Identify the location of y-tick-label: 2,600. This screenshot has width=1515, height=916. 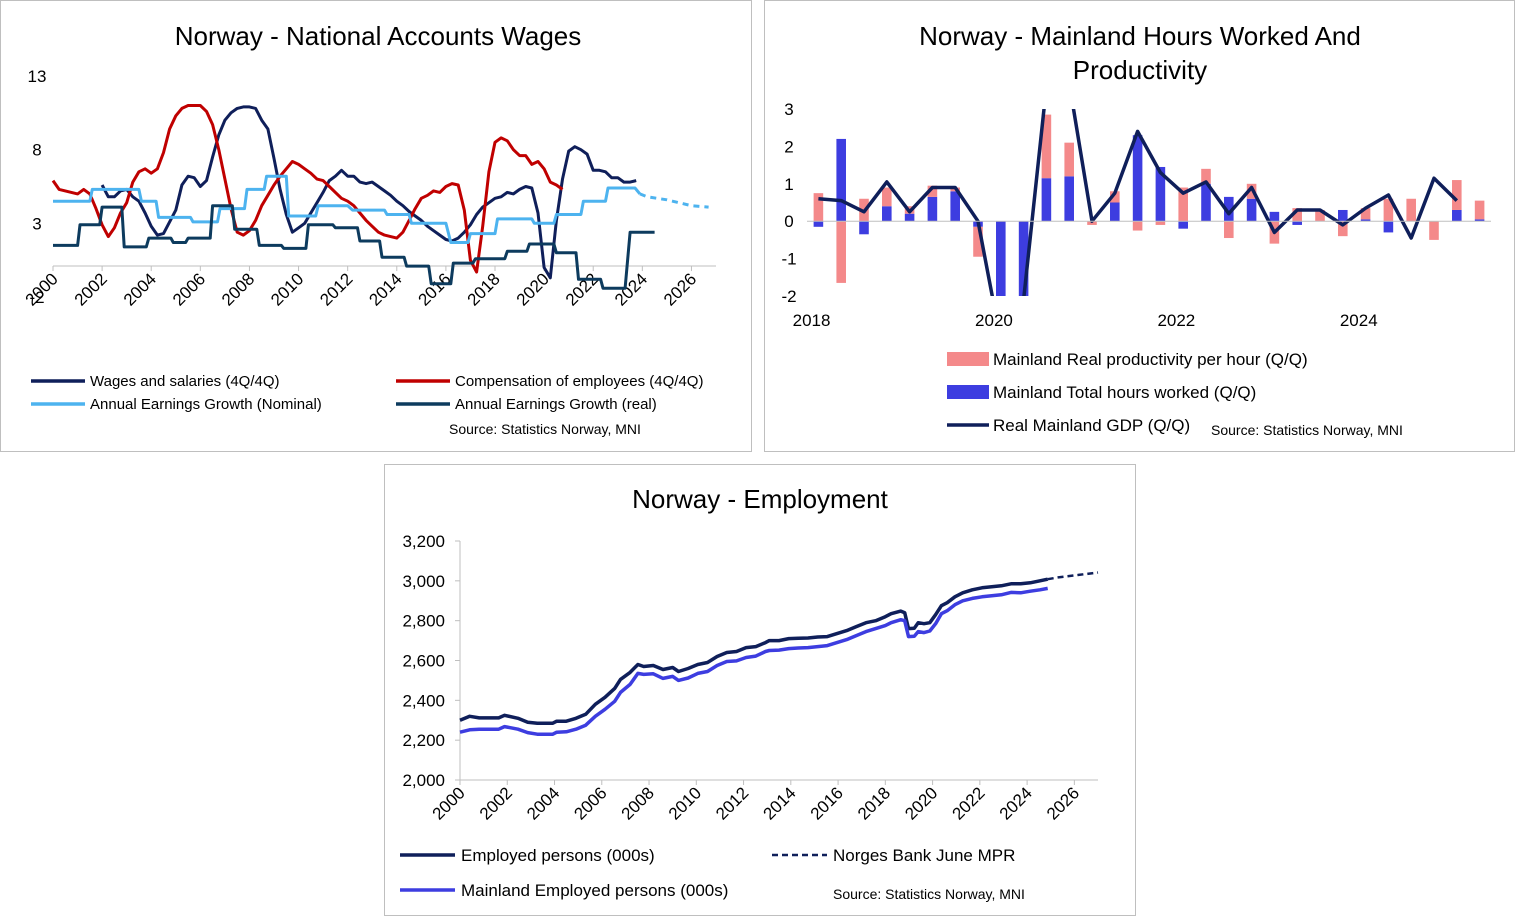
(423, 661).